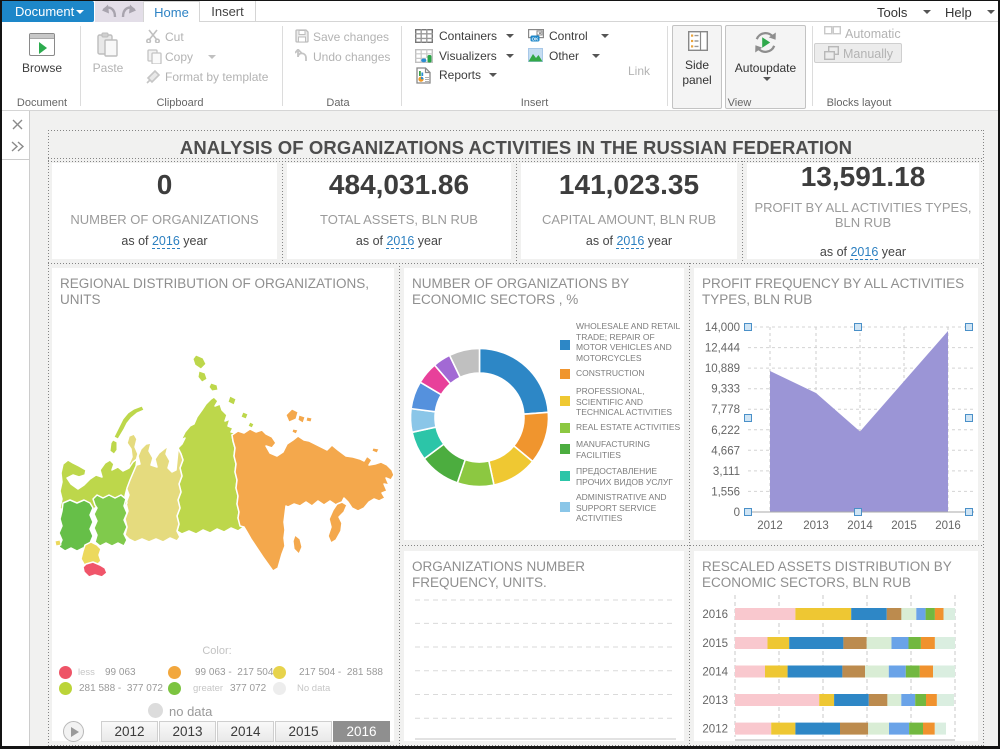 The height and width of the screenshot is (749, 1000). What do you see at coordinates (536, 38) in the screenshot?
I see `svg-text: OK` at bounding box center [536, 38].